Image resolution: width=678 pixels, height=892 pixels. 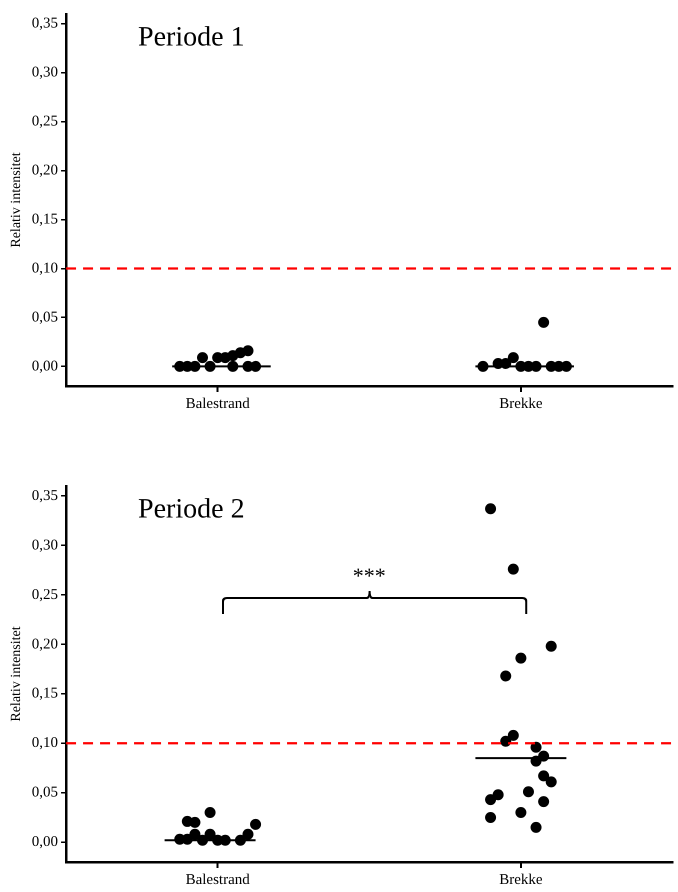 What do you see at coordinates (191, 508) in the screenshot?
I see `chart-title: Periode 2` at bounding box center [191, 508].